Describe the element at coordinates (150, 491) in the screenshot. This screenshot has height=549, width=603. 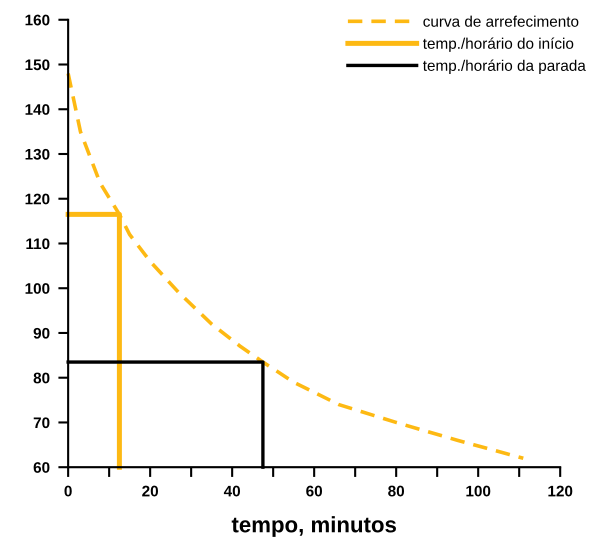
I see `x-tick-label: 20` at that location.